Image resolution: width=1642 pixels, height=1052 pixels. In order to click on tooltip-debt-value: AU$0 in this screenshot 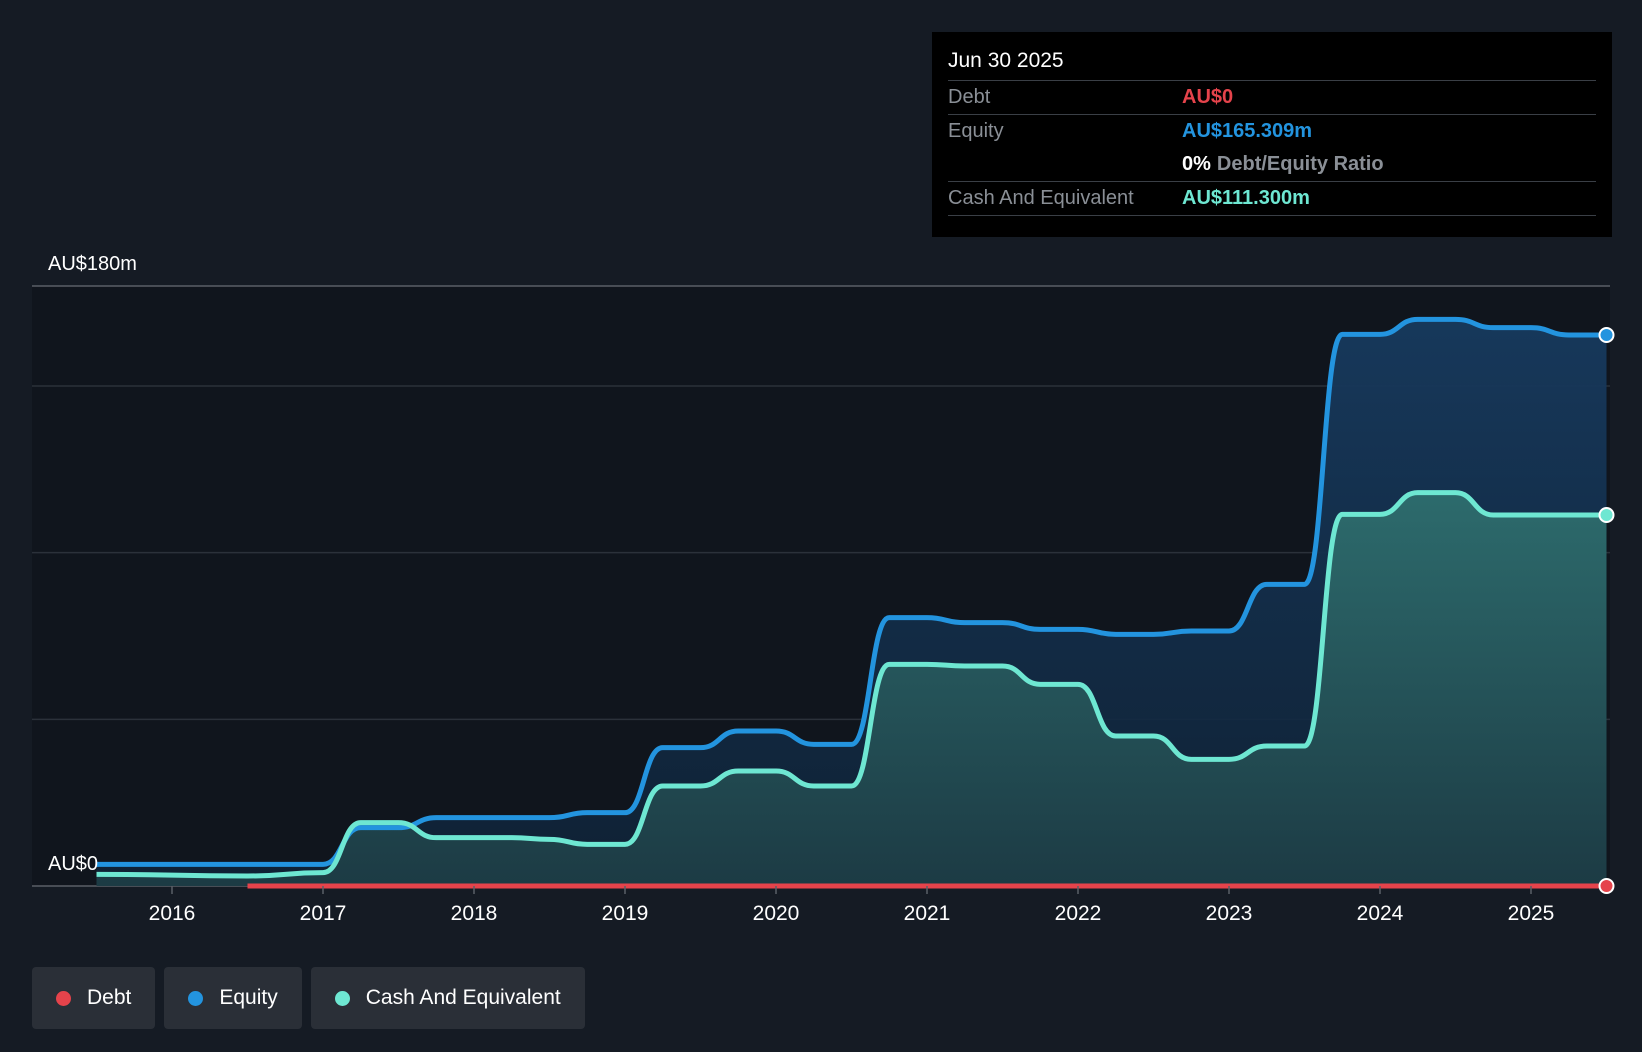, I will do `click(1208, 97)`.